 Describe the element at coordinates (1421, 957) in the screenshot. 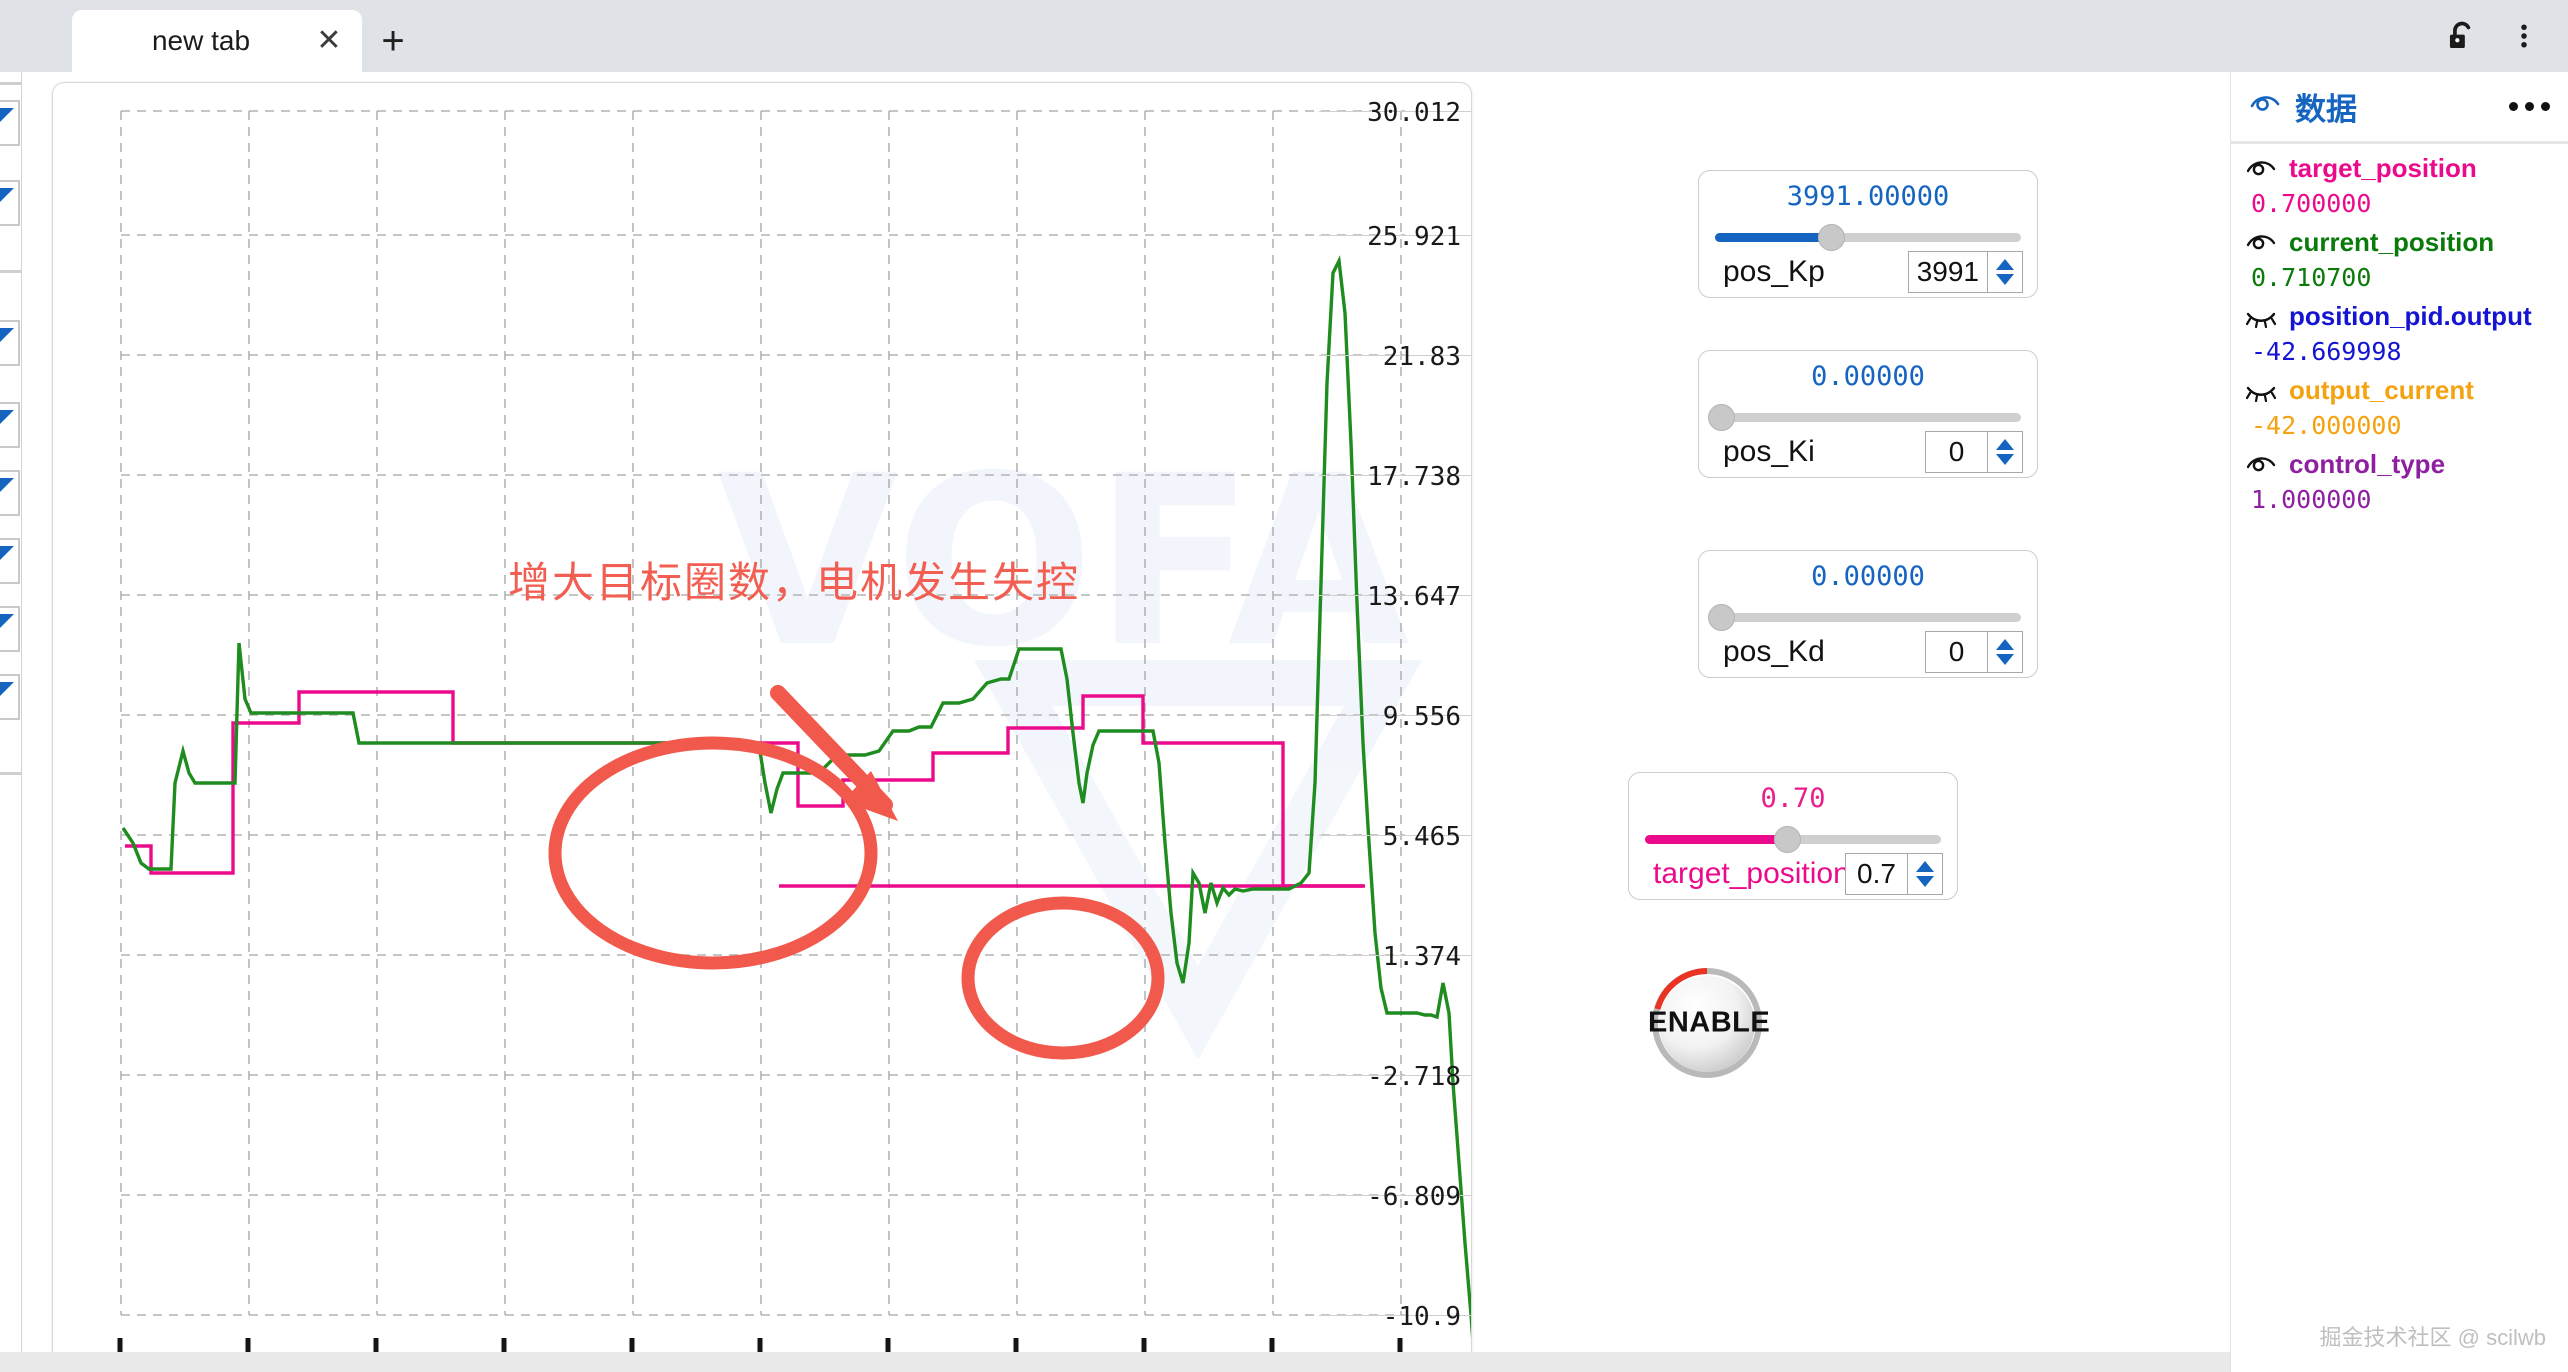

I see `y-tick-label: 1.374` at that location.